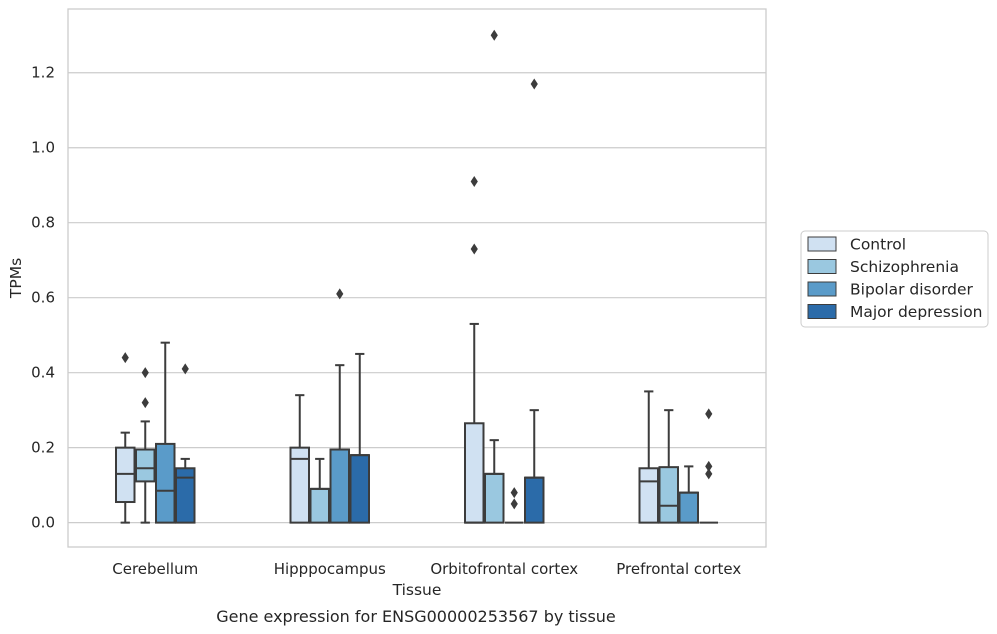 The image size is (997, 634). Describe the element at coordinates (878, 245) in the screenshot. I see `legend-label: Control` at that location.